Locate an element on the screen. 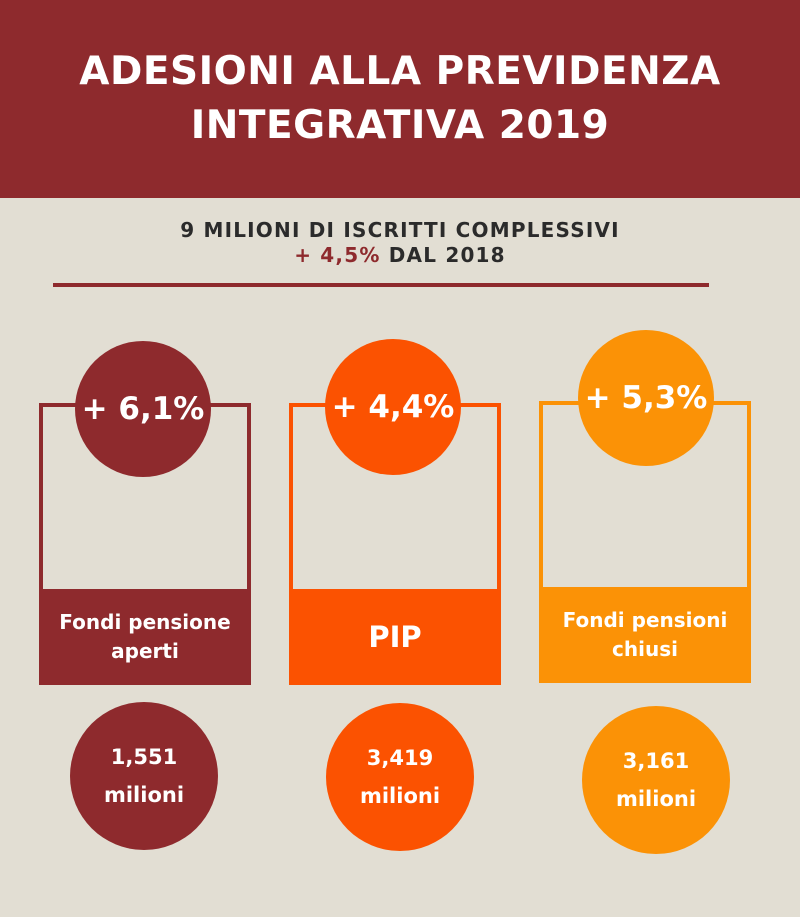 The width and height of the screenshot is (800, 917). title-line-2: INTEGRATIVA 2019 is located at coordinates (400, 125).